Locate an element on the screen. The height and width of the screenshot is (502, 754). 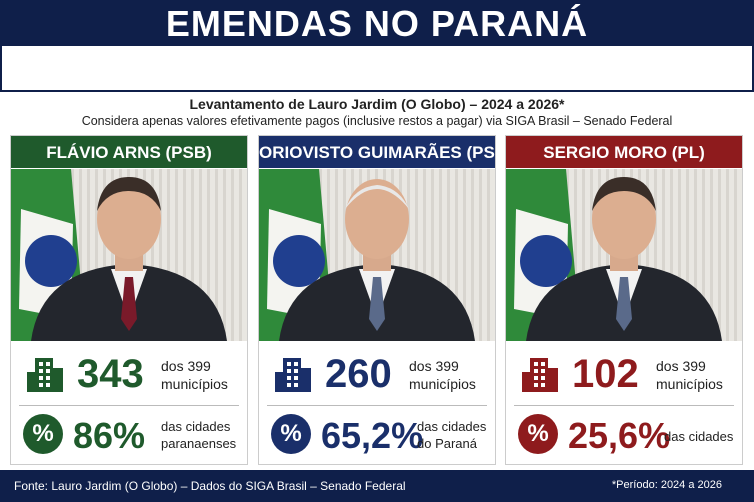
flag-globe is located at coordinates (546, 261).